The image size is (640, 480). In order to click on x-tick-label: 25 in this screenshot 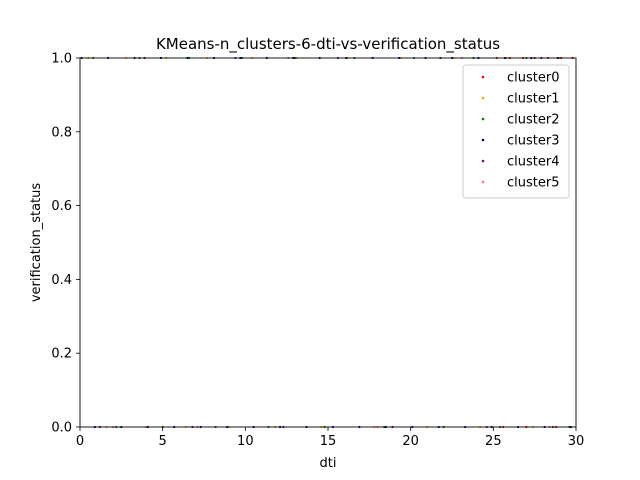, I will do `click(493, 441)`.